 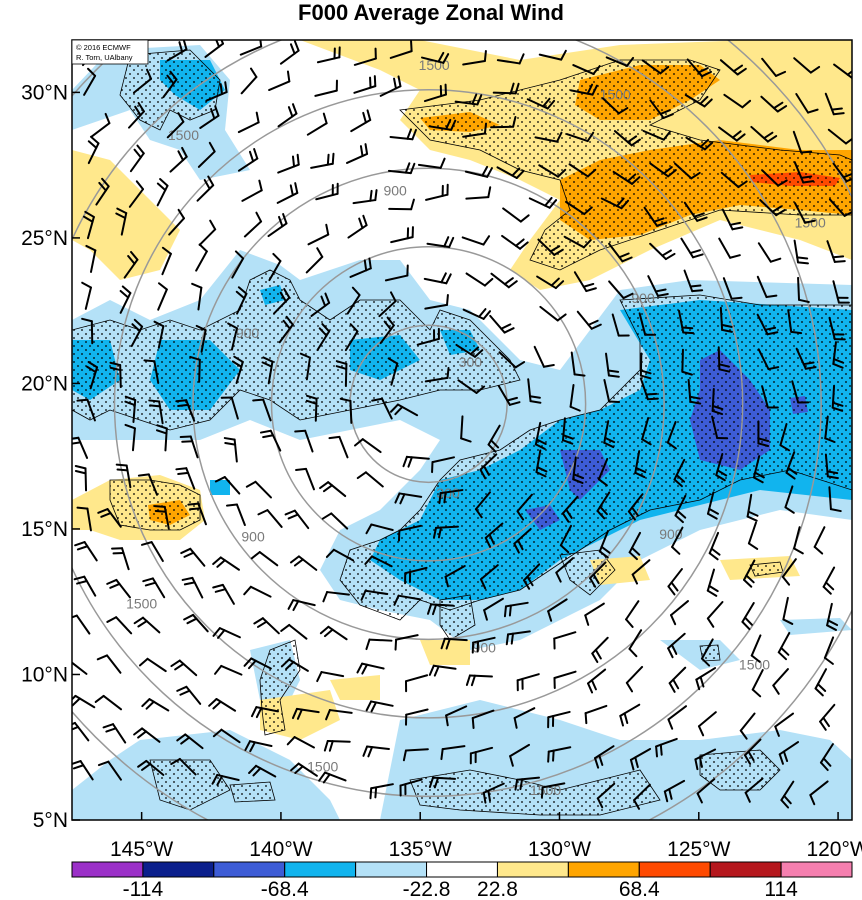 What do you see at coordinates (141, 604) in the screenshot?
I see `range-ring-label: 1500` at bounding box center [141, 604].